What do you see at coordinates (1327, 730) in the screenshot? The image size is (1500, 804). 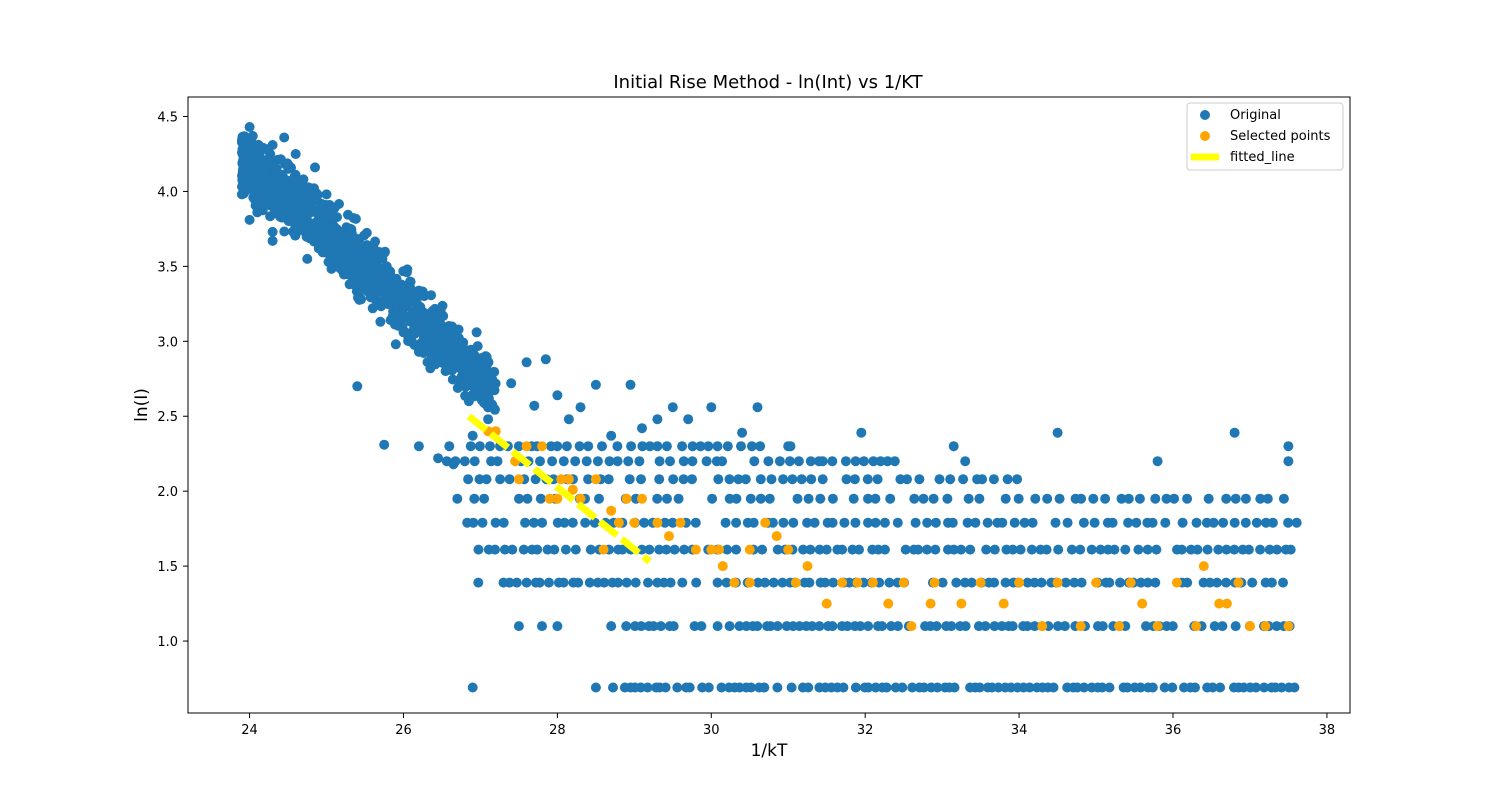 I see `x-tick-label: 38` at bounding box center [1327, 730].